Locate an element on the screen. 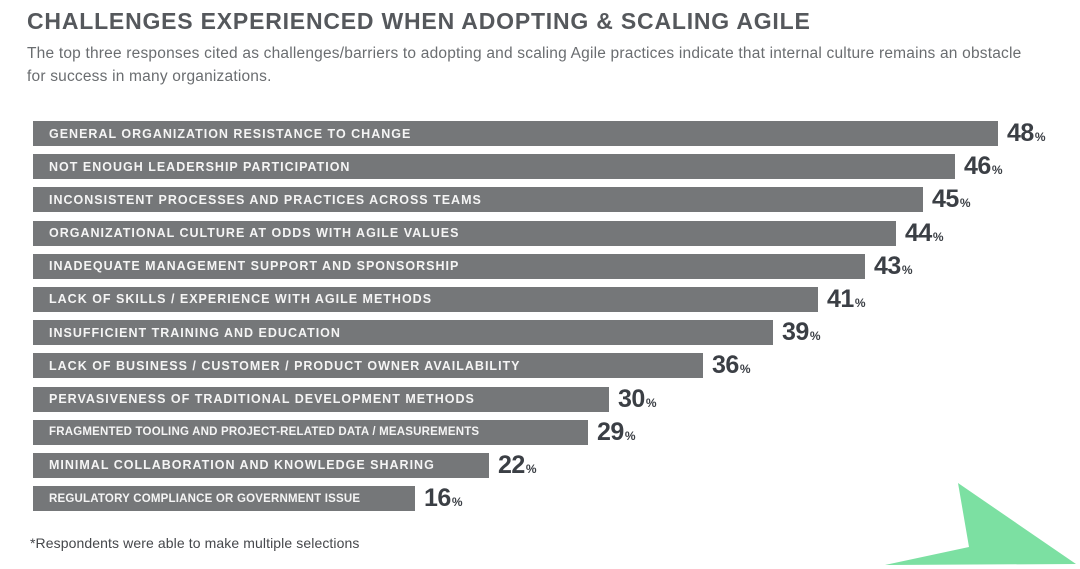  bar-value: 43% is located at coordinates (893, 266).